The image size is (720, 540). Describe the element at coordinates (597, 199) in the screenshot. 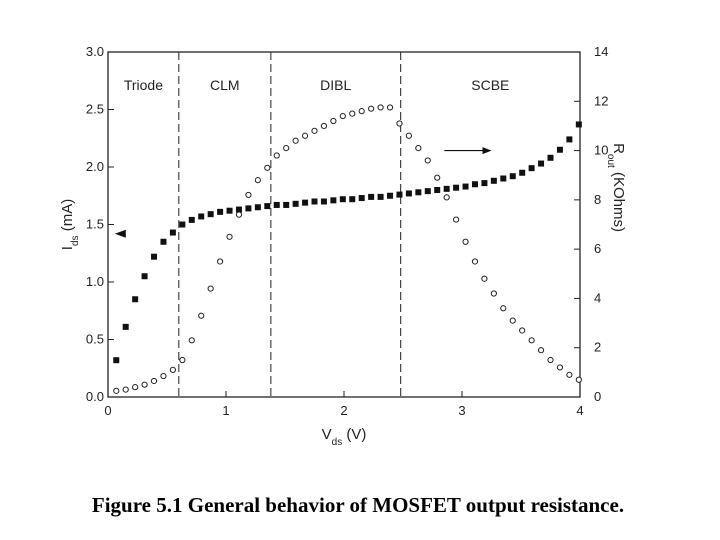

I see `y-right-tick-label: 8` at that location.